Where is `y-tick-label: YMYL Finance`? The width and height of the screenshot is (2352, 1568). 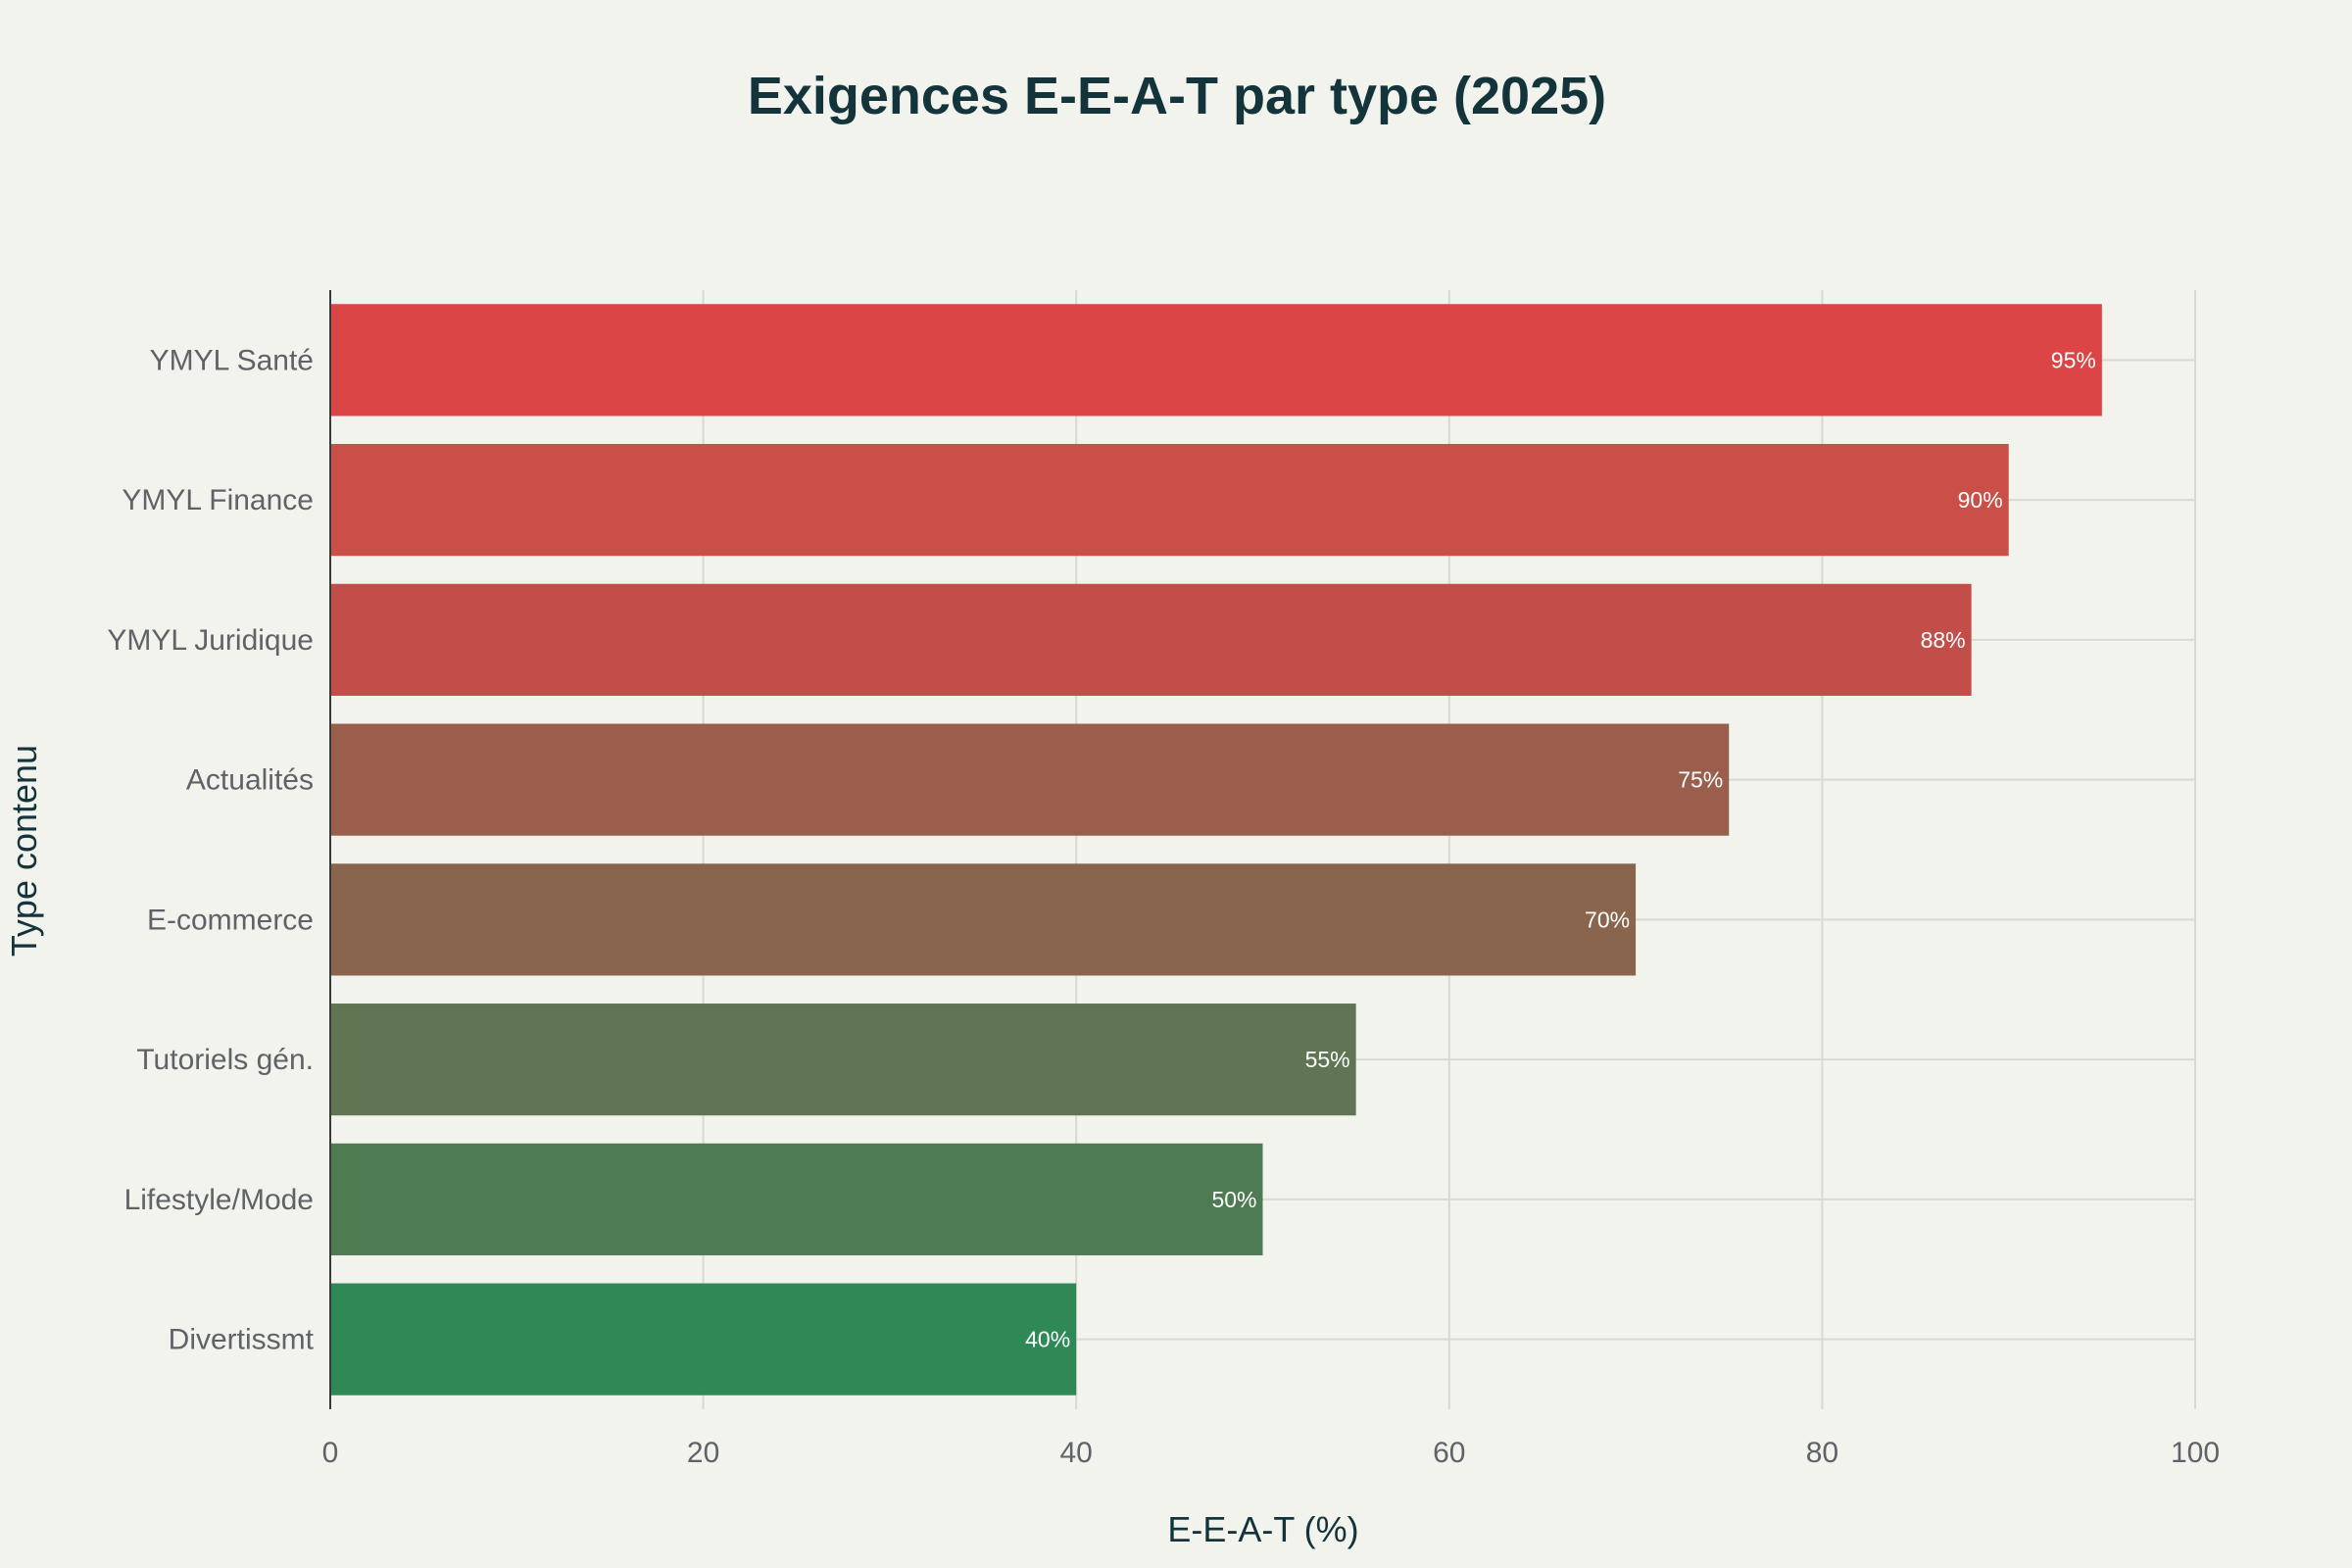 y-tick-label: YMYL Finance is located at coordinates (218, 500).